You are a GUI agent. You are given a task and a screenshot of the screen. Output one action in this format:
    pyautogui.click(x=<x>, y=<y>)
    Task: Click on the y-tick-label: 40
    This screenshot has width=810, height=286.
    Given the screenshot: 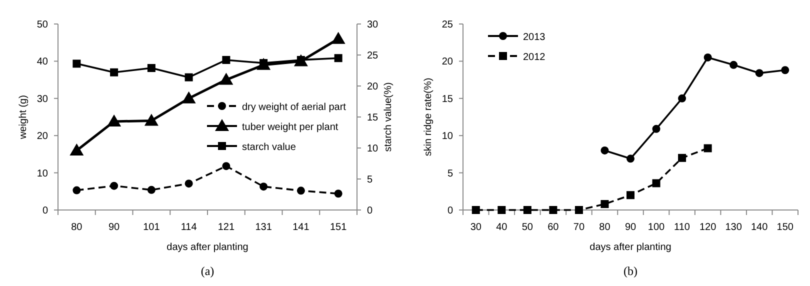 What is the action you would take?
    pyautogui.click(x=42, y=62)
    